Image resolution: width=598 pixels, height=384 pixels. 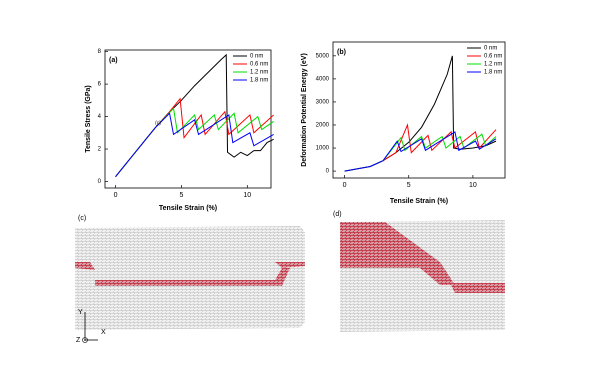 I want to click on y-tick-label: 4, so click(x=100, y=117).